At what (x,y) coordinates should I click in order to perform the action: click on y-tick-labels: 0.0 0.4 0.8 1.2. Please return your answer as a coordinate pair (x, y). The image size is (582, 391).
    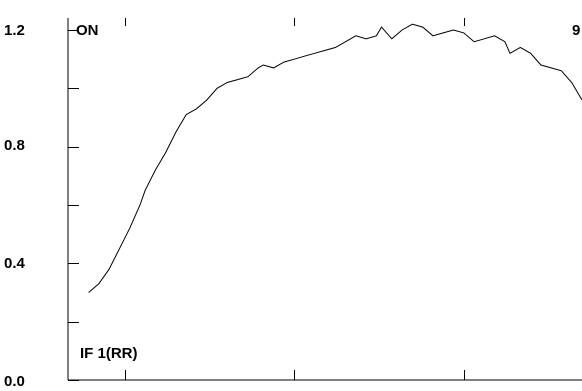
    Looking at the image, I should click on (15, 206).